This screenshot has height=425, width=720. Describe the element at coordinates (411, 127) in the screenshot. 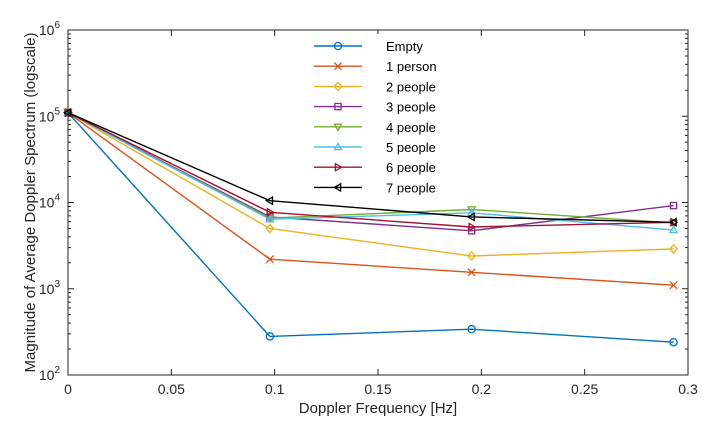

I see `legend-label: 4 people` at that location.